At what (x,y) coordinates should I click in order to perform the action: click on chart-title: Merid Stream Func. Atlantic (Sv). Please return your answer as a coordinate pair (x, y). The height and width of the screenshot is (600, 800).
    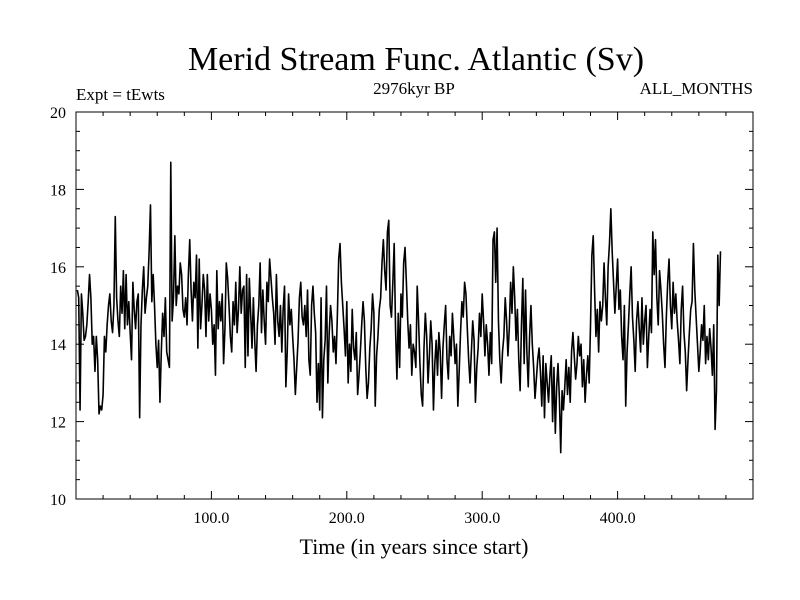
    Looking at the image, I should click on (416, 59).